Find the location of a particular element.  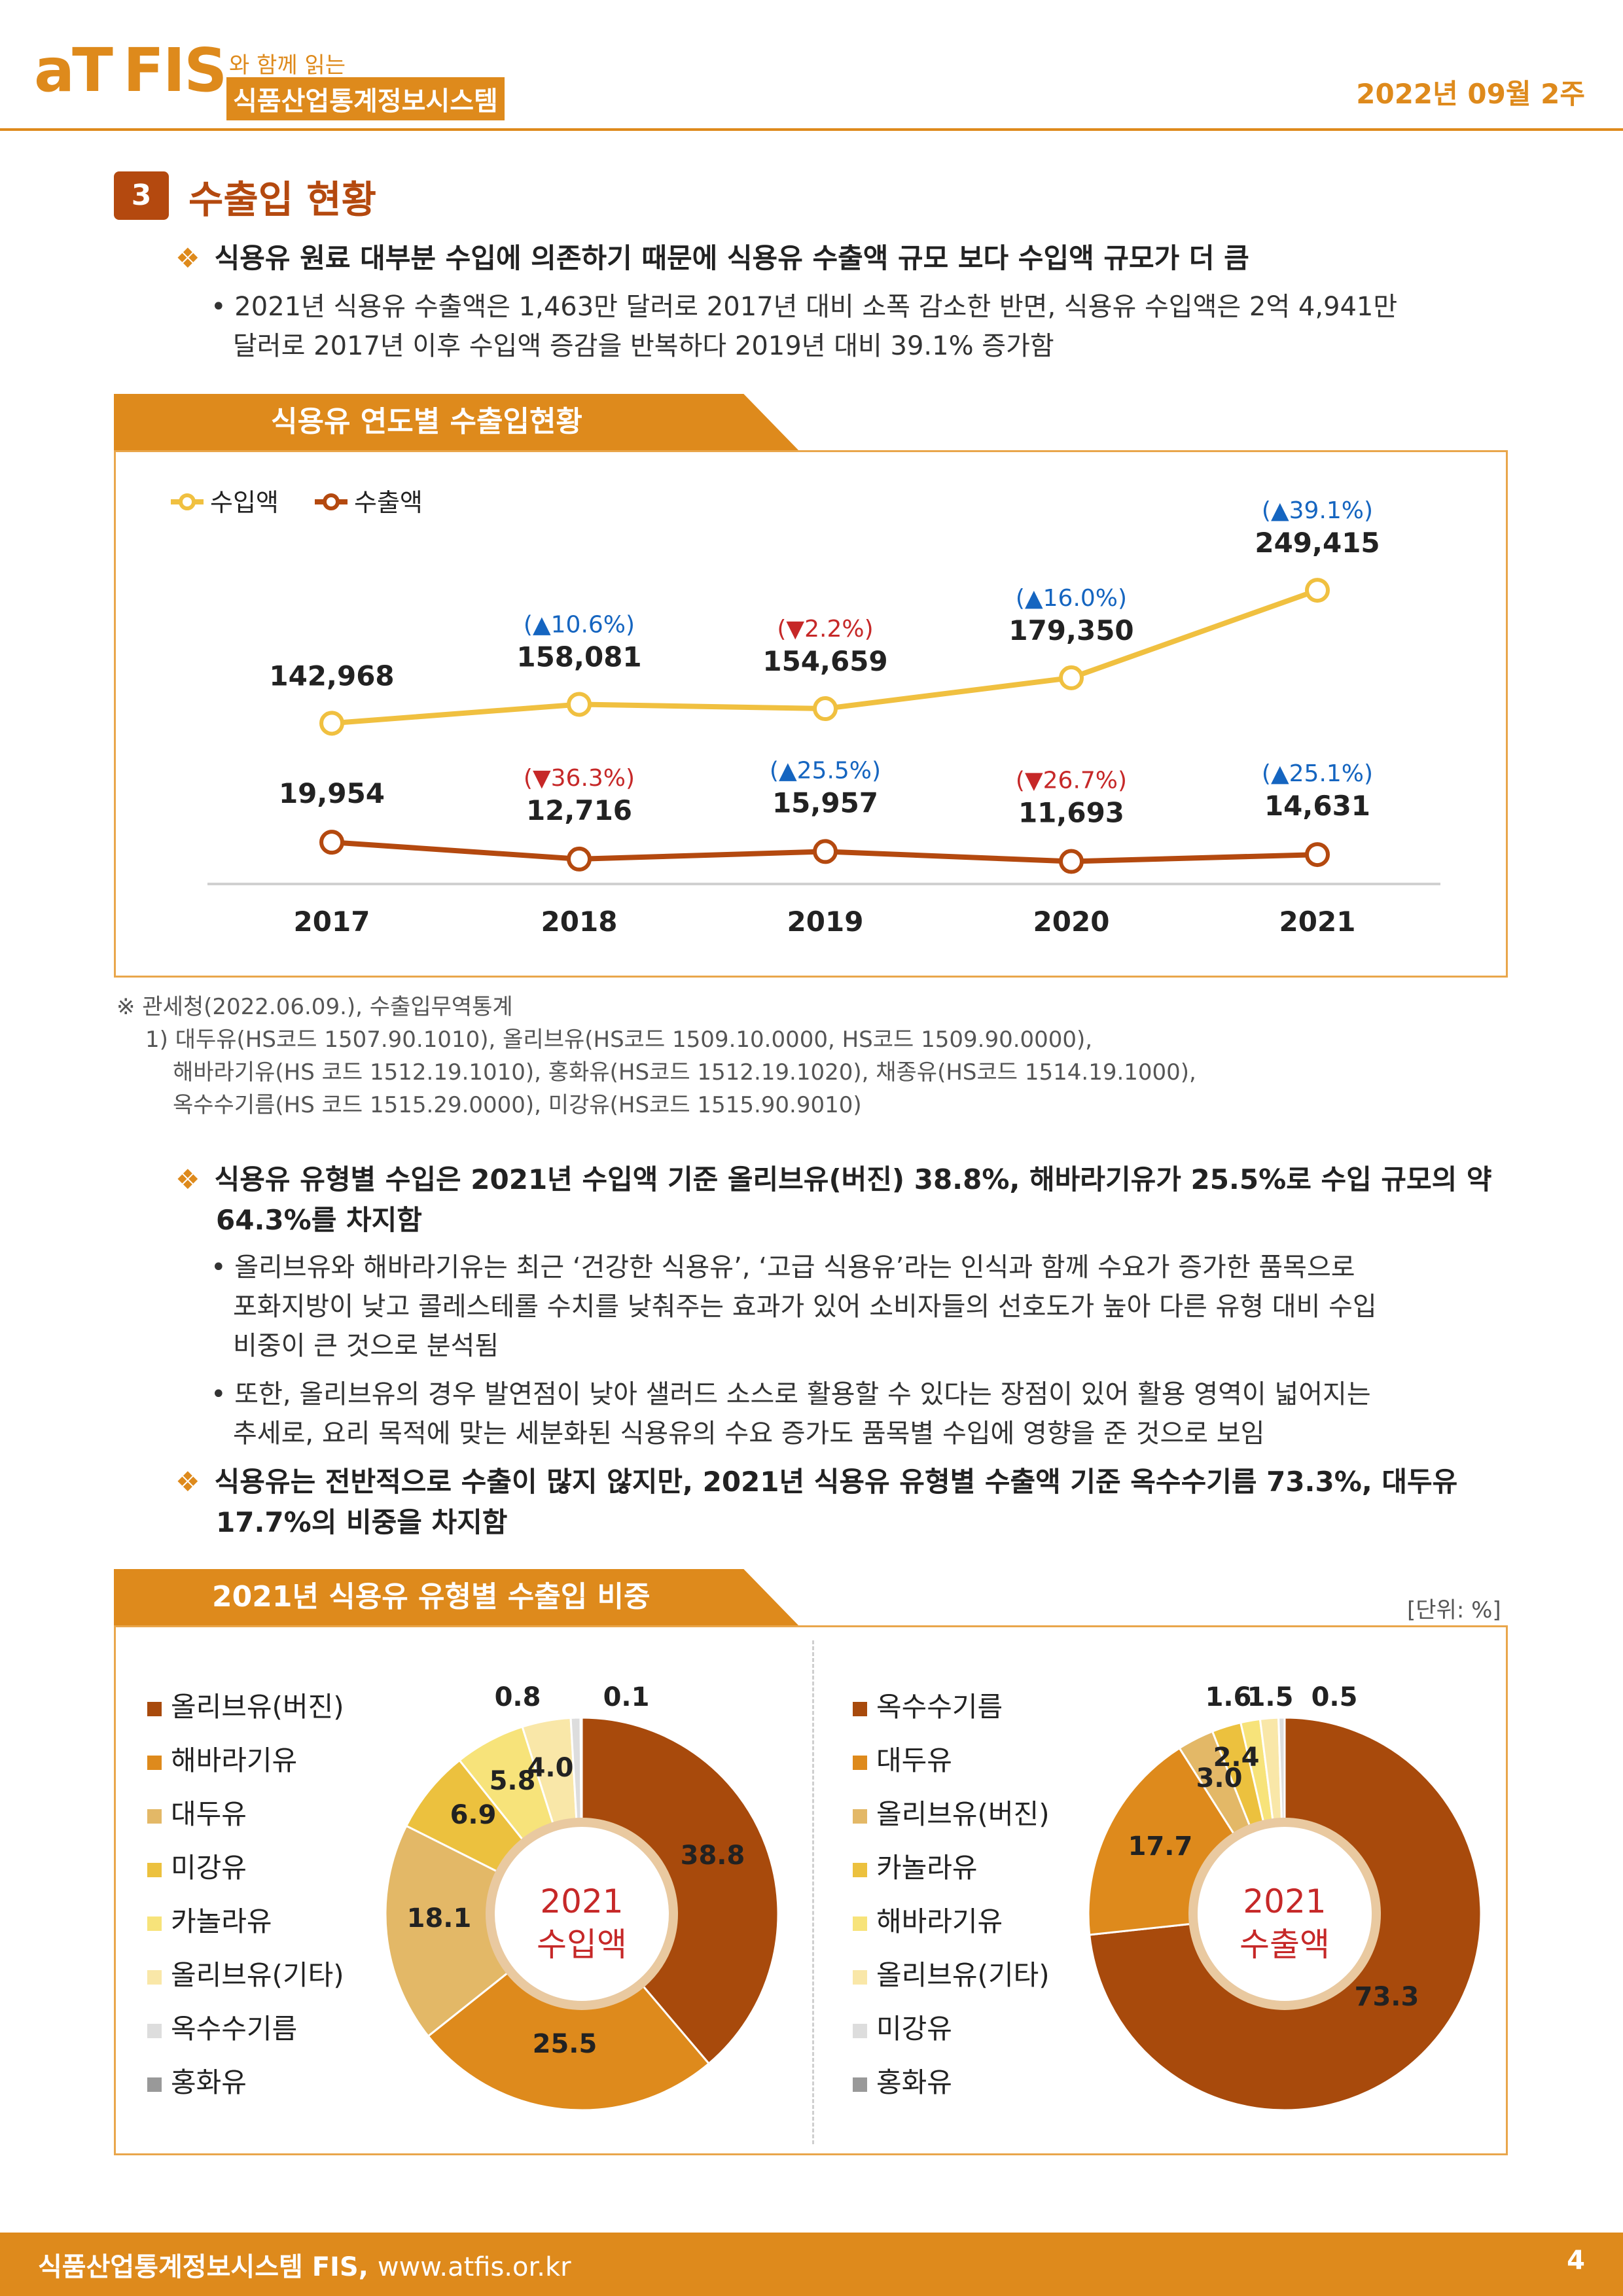

legend-export-marker is located at coordinates (331, 501).